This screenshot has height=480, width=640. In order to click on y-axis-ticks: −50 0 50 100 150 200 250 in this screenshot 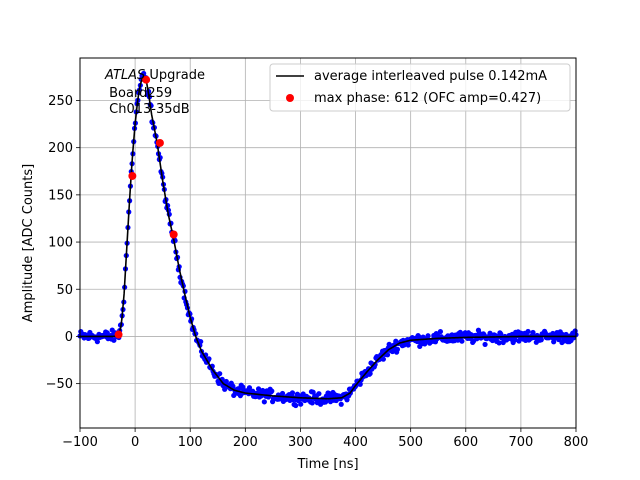, I will do `click(63, 243)`.